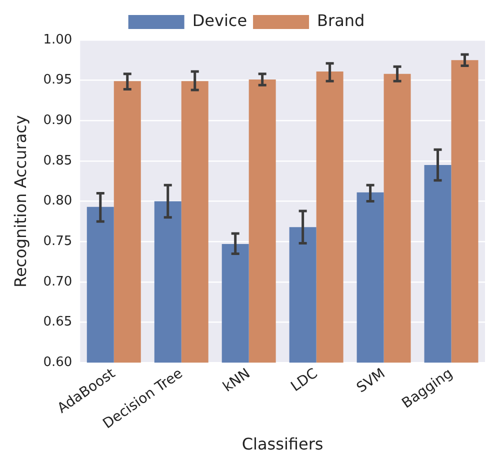 The width and height of the screenshot is (501, 467). Describe the element at coordinates (57, 201) in the screenshot. I see `y-tick-label: 0.80` at that location.